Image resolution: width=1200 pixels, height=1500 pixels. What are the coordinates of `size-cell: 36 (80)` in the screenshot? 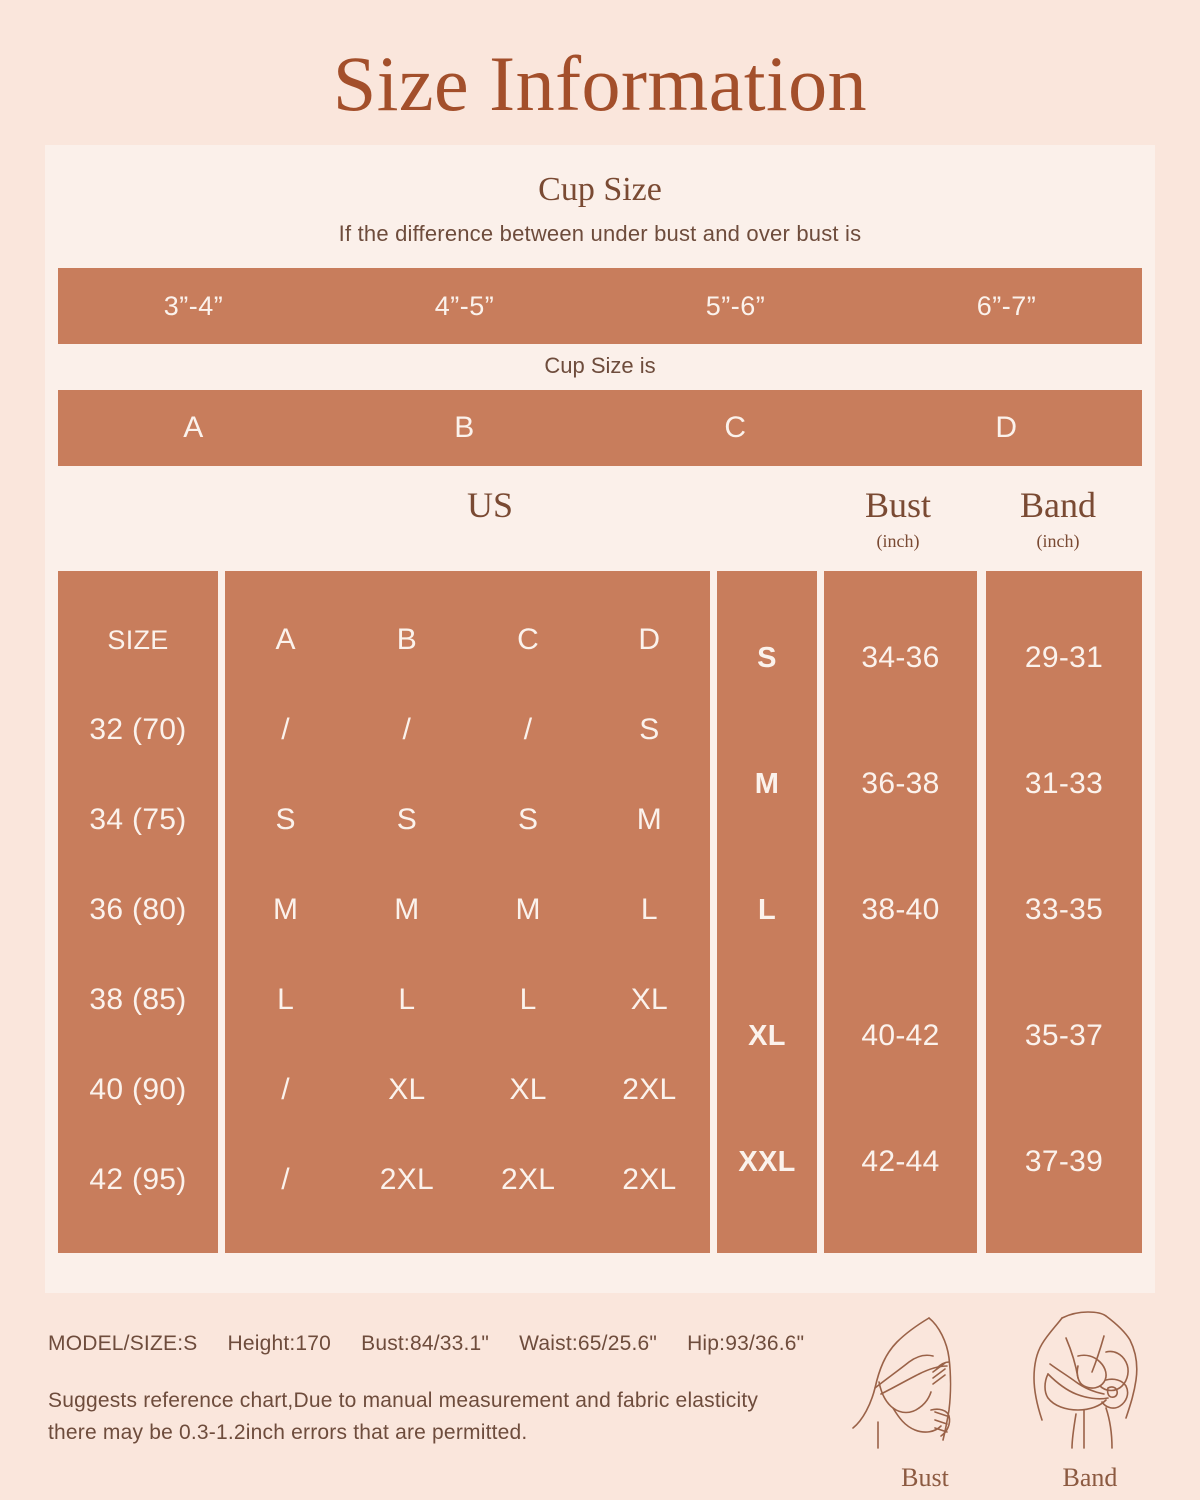 It's located at (138, 909).